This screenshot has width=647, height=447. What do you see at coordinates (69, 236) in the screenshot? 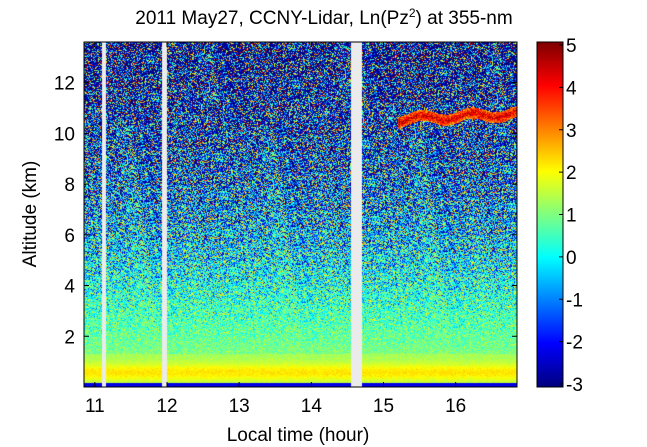
I see `y-tick-label: 6` at bounding box center [69, 236].